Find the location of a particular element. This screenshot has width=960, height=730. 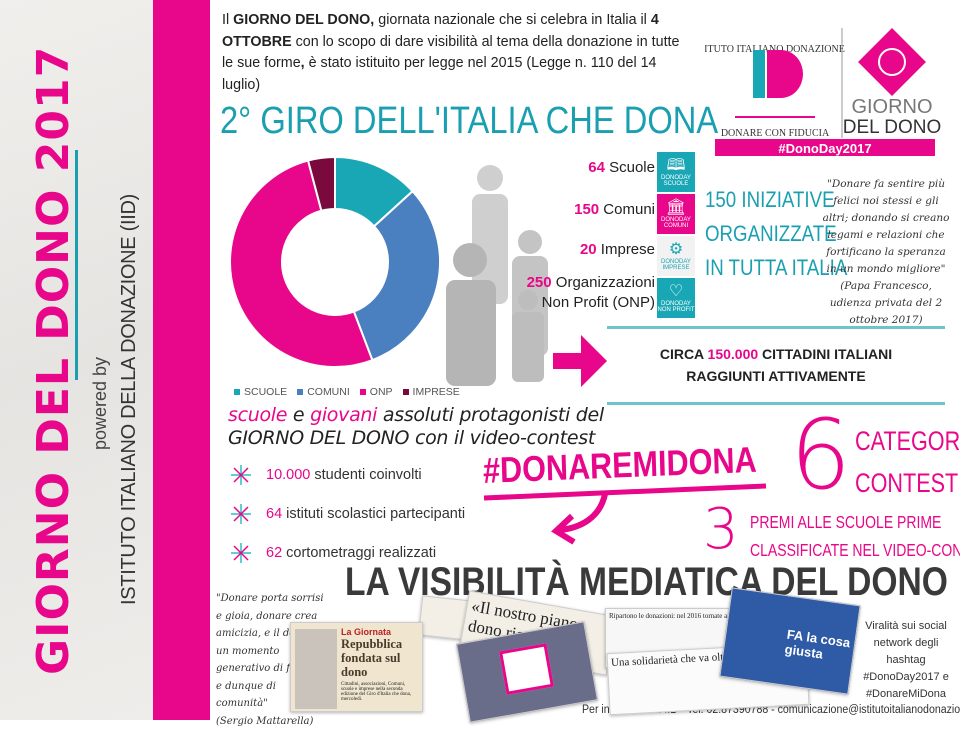

stat-item: 20 Imprese is located at coordinates (617, 249).